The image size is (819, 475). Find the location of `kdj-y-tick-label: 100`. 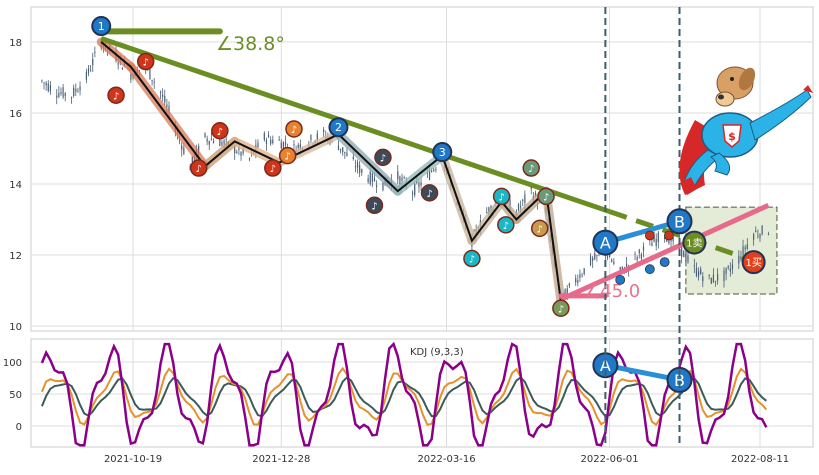

kdj-y-tick-label: 100 is located at coordinates (12, 363).